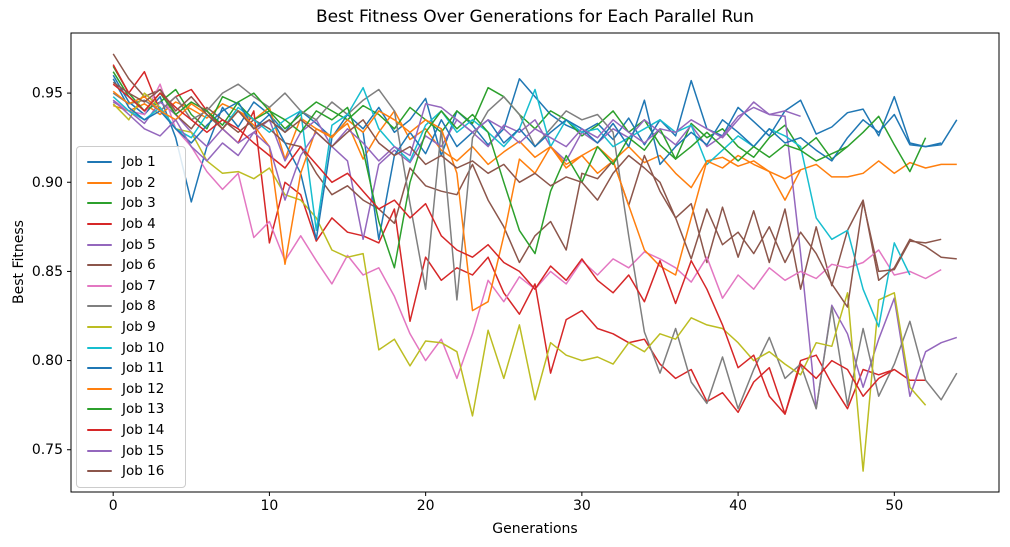  Describe the element at coordinates (47, 361) in the screenshot. I see `y-tick-label: 0.80` at that location.